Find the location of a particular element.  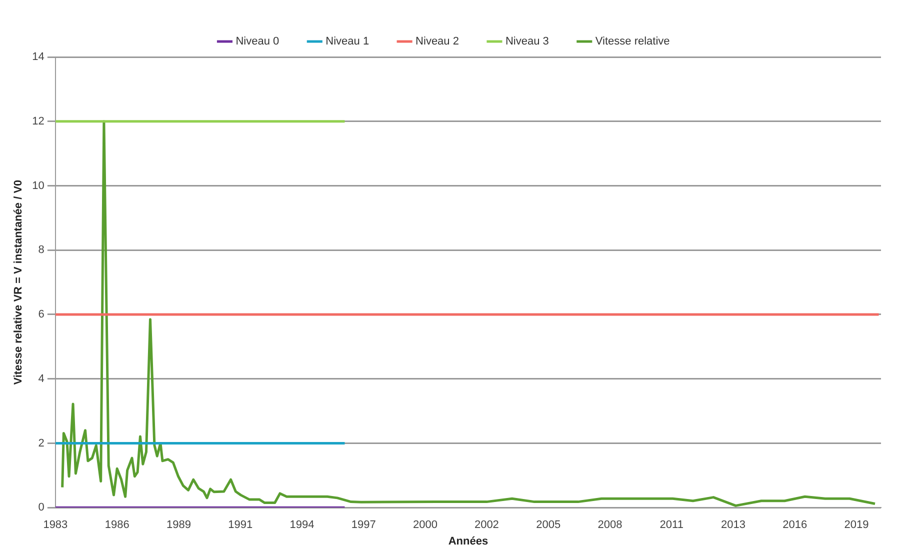

legend-label: Niveau 0 is located at coordinates (258, 42).